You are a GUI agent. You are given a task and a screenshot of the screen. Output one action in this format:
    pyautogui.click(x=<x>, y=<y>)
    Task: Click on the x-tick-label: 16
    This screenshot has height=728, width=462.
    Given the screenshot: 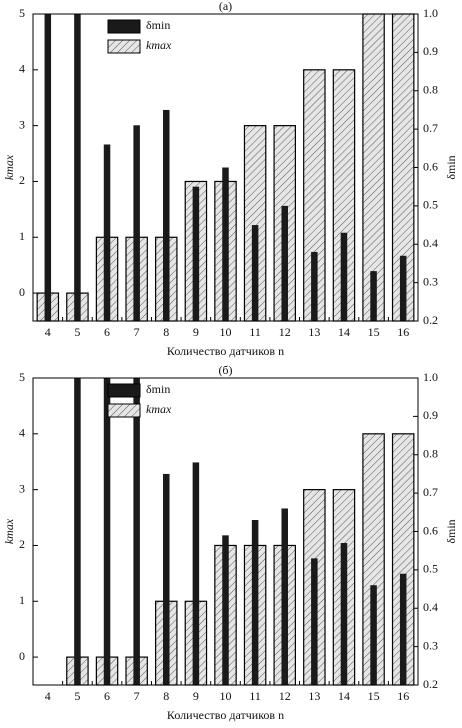 What is the action you would take?
    pyautogui.click(x=403, y=332)
    